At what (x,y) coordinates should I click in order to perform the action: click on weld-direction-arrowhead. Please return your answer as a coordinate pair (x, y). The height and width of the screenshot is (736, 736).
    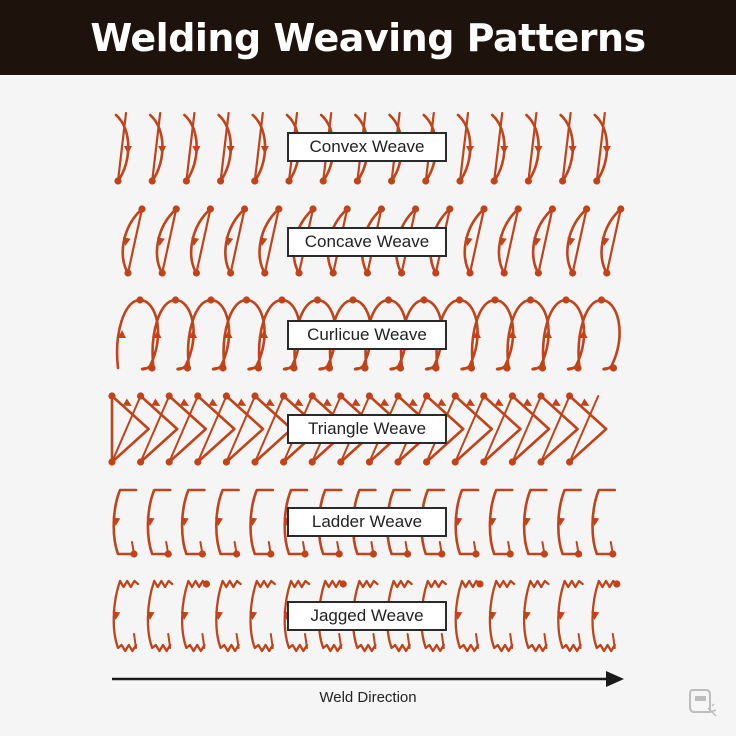
    Looking at the image, I should click on (615, 679).